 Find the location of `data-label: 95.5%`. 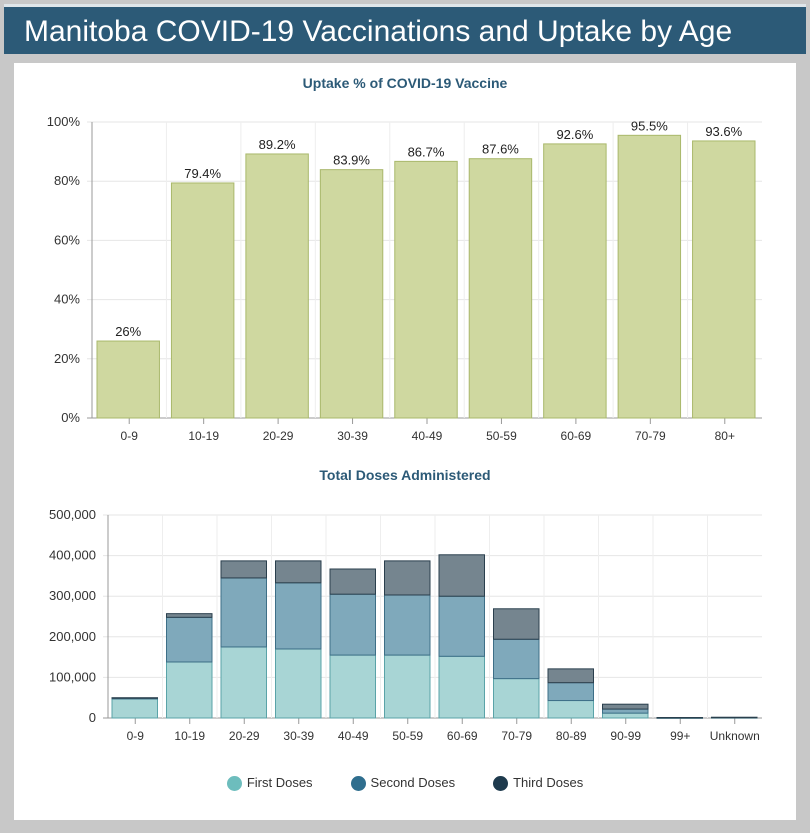

data-label: 95.5% is located at coordinates (649, 125).